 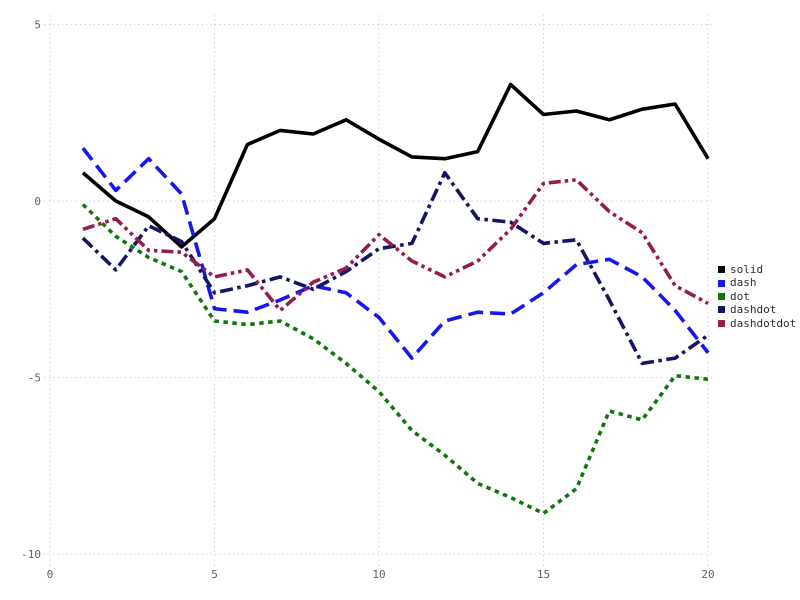 I want to click on legend-swatch-dashdot, so click(x=721, y=310).